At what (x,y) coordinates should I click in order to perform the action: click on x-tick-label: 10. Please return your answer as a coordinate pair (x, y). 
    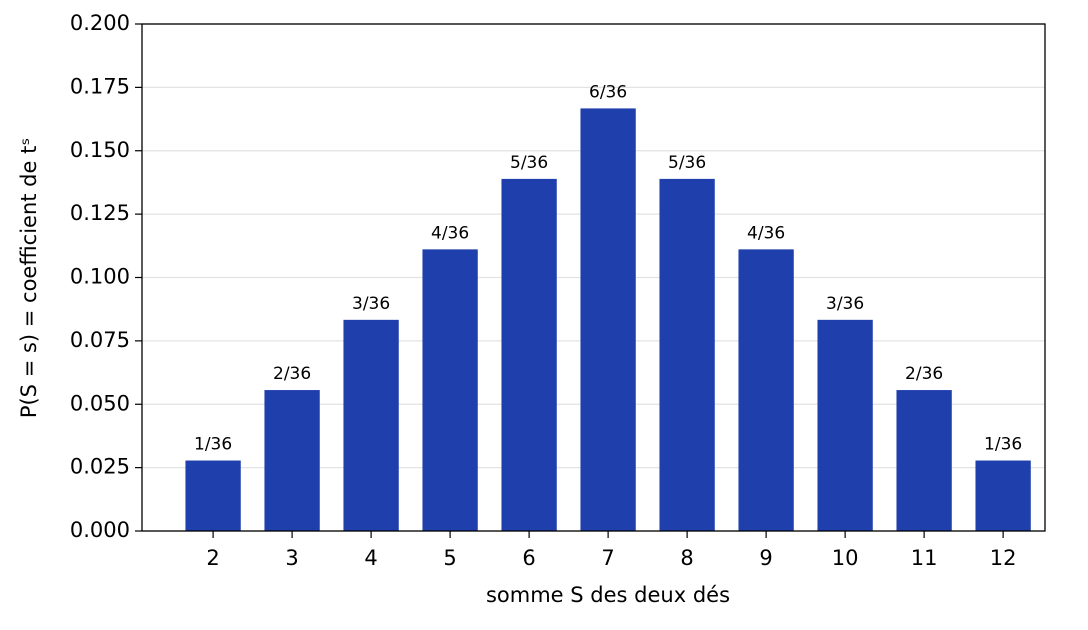
    Looking at the image, I should click on (845, 558).